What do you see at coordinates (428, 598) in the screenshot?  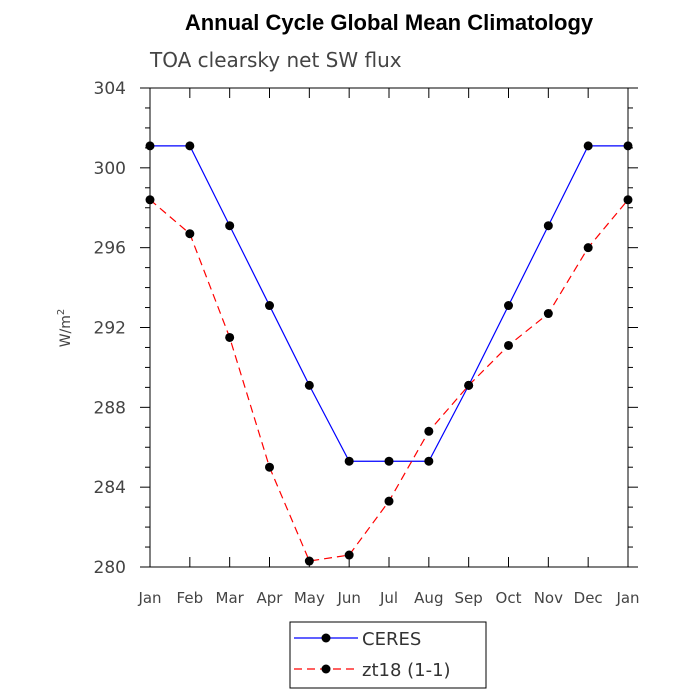 I see `x-tick-label: Aug` at bounding box center [428, 598].